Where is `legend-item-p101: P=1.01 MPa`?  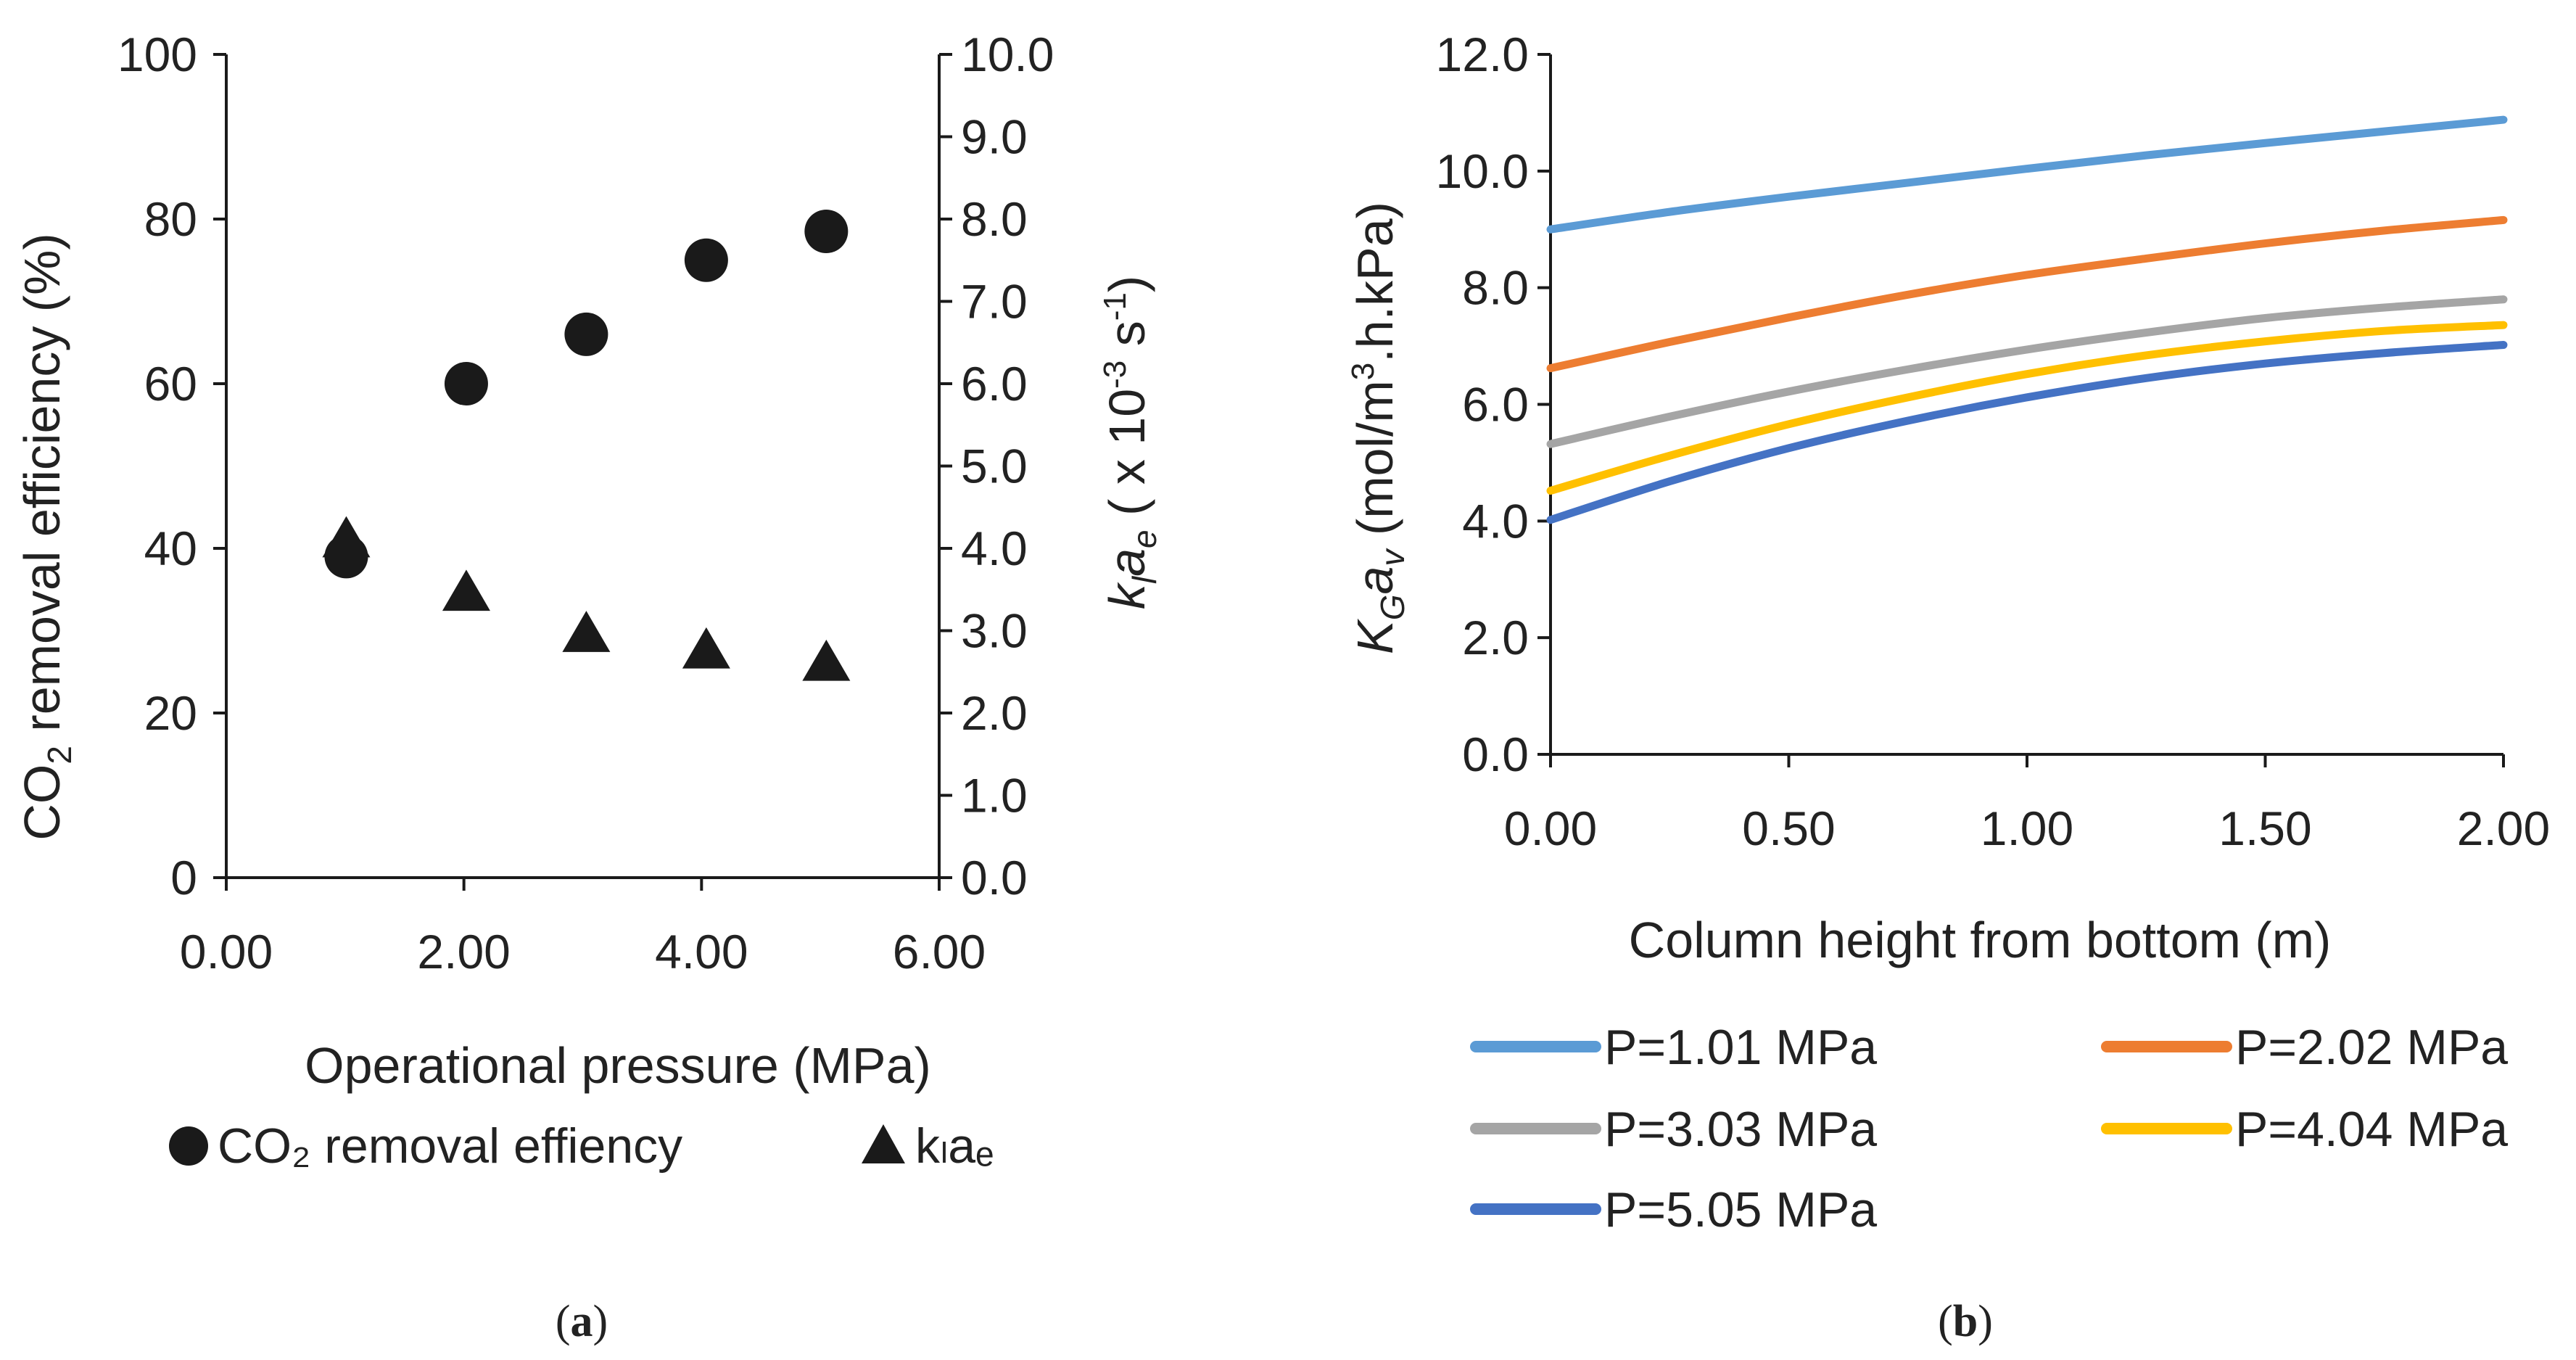
legend-item-p101: P=1.01 MPa is located at coordinates (1673, 1047).